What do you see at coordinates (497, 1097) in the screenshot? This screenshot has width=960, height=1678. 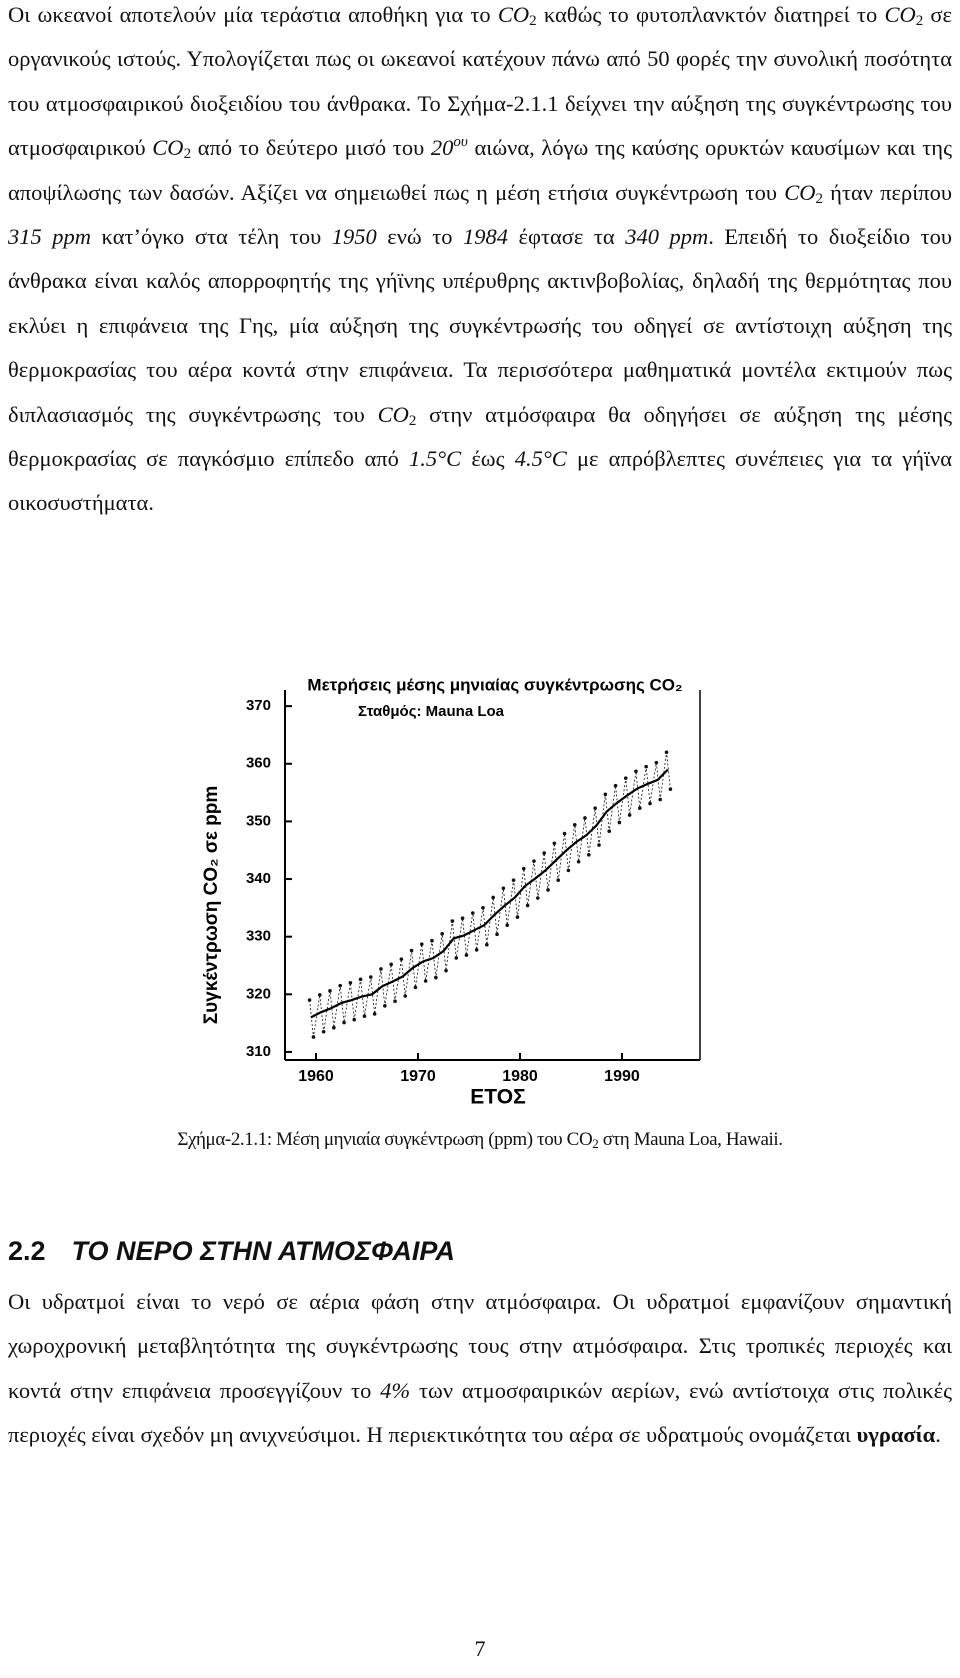 I see `x-axis-label: ΕΤΟΣ` at bounding box center [497, 1097].